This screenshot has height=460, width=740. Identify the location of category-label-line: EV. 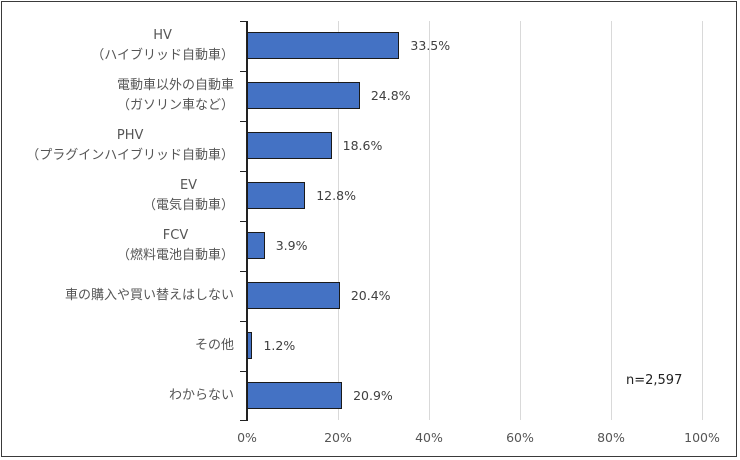
(188, 185).